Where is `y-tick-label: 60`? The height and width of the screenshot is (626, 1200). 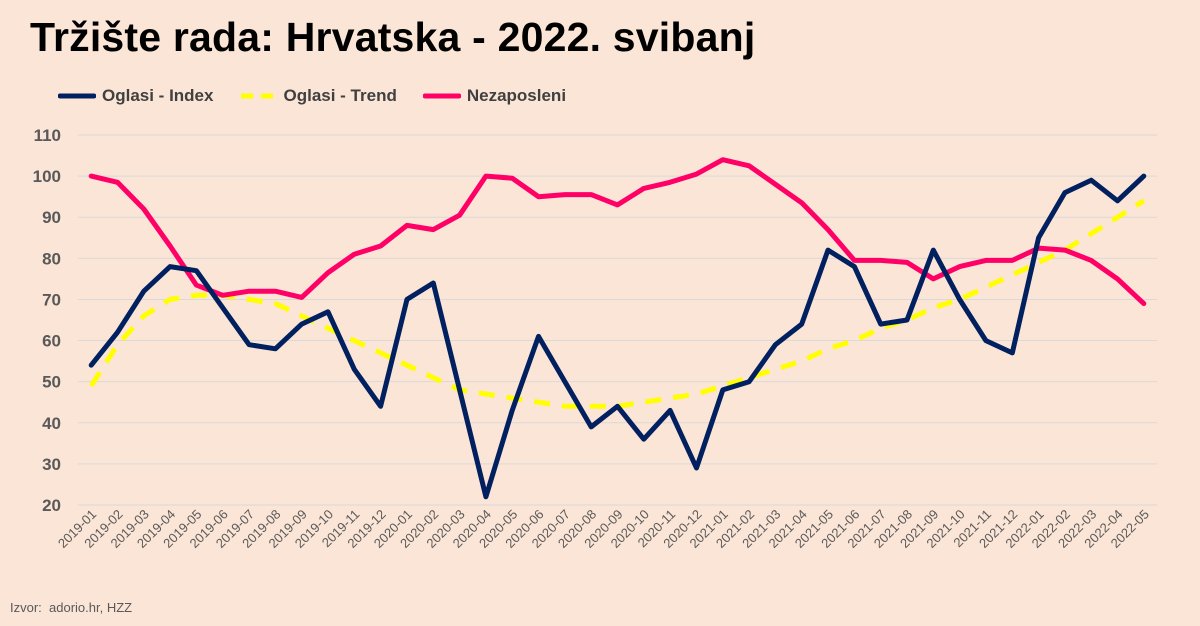 y-tick-label: 60 is located at coordinates (51, 341).